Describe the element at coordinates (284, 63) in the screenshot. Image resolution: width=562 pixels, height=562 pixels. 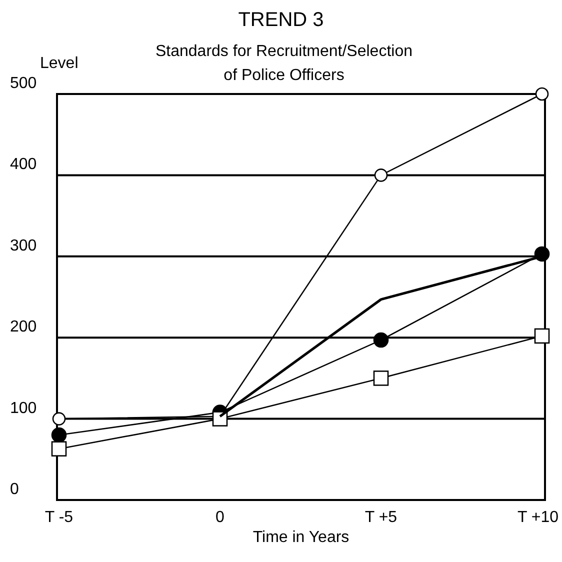
I see `chart-subtitle: Standards for Recruitment/Selection of Police Officers` at that location.